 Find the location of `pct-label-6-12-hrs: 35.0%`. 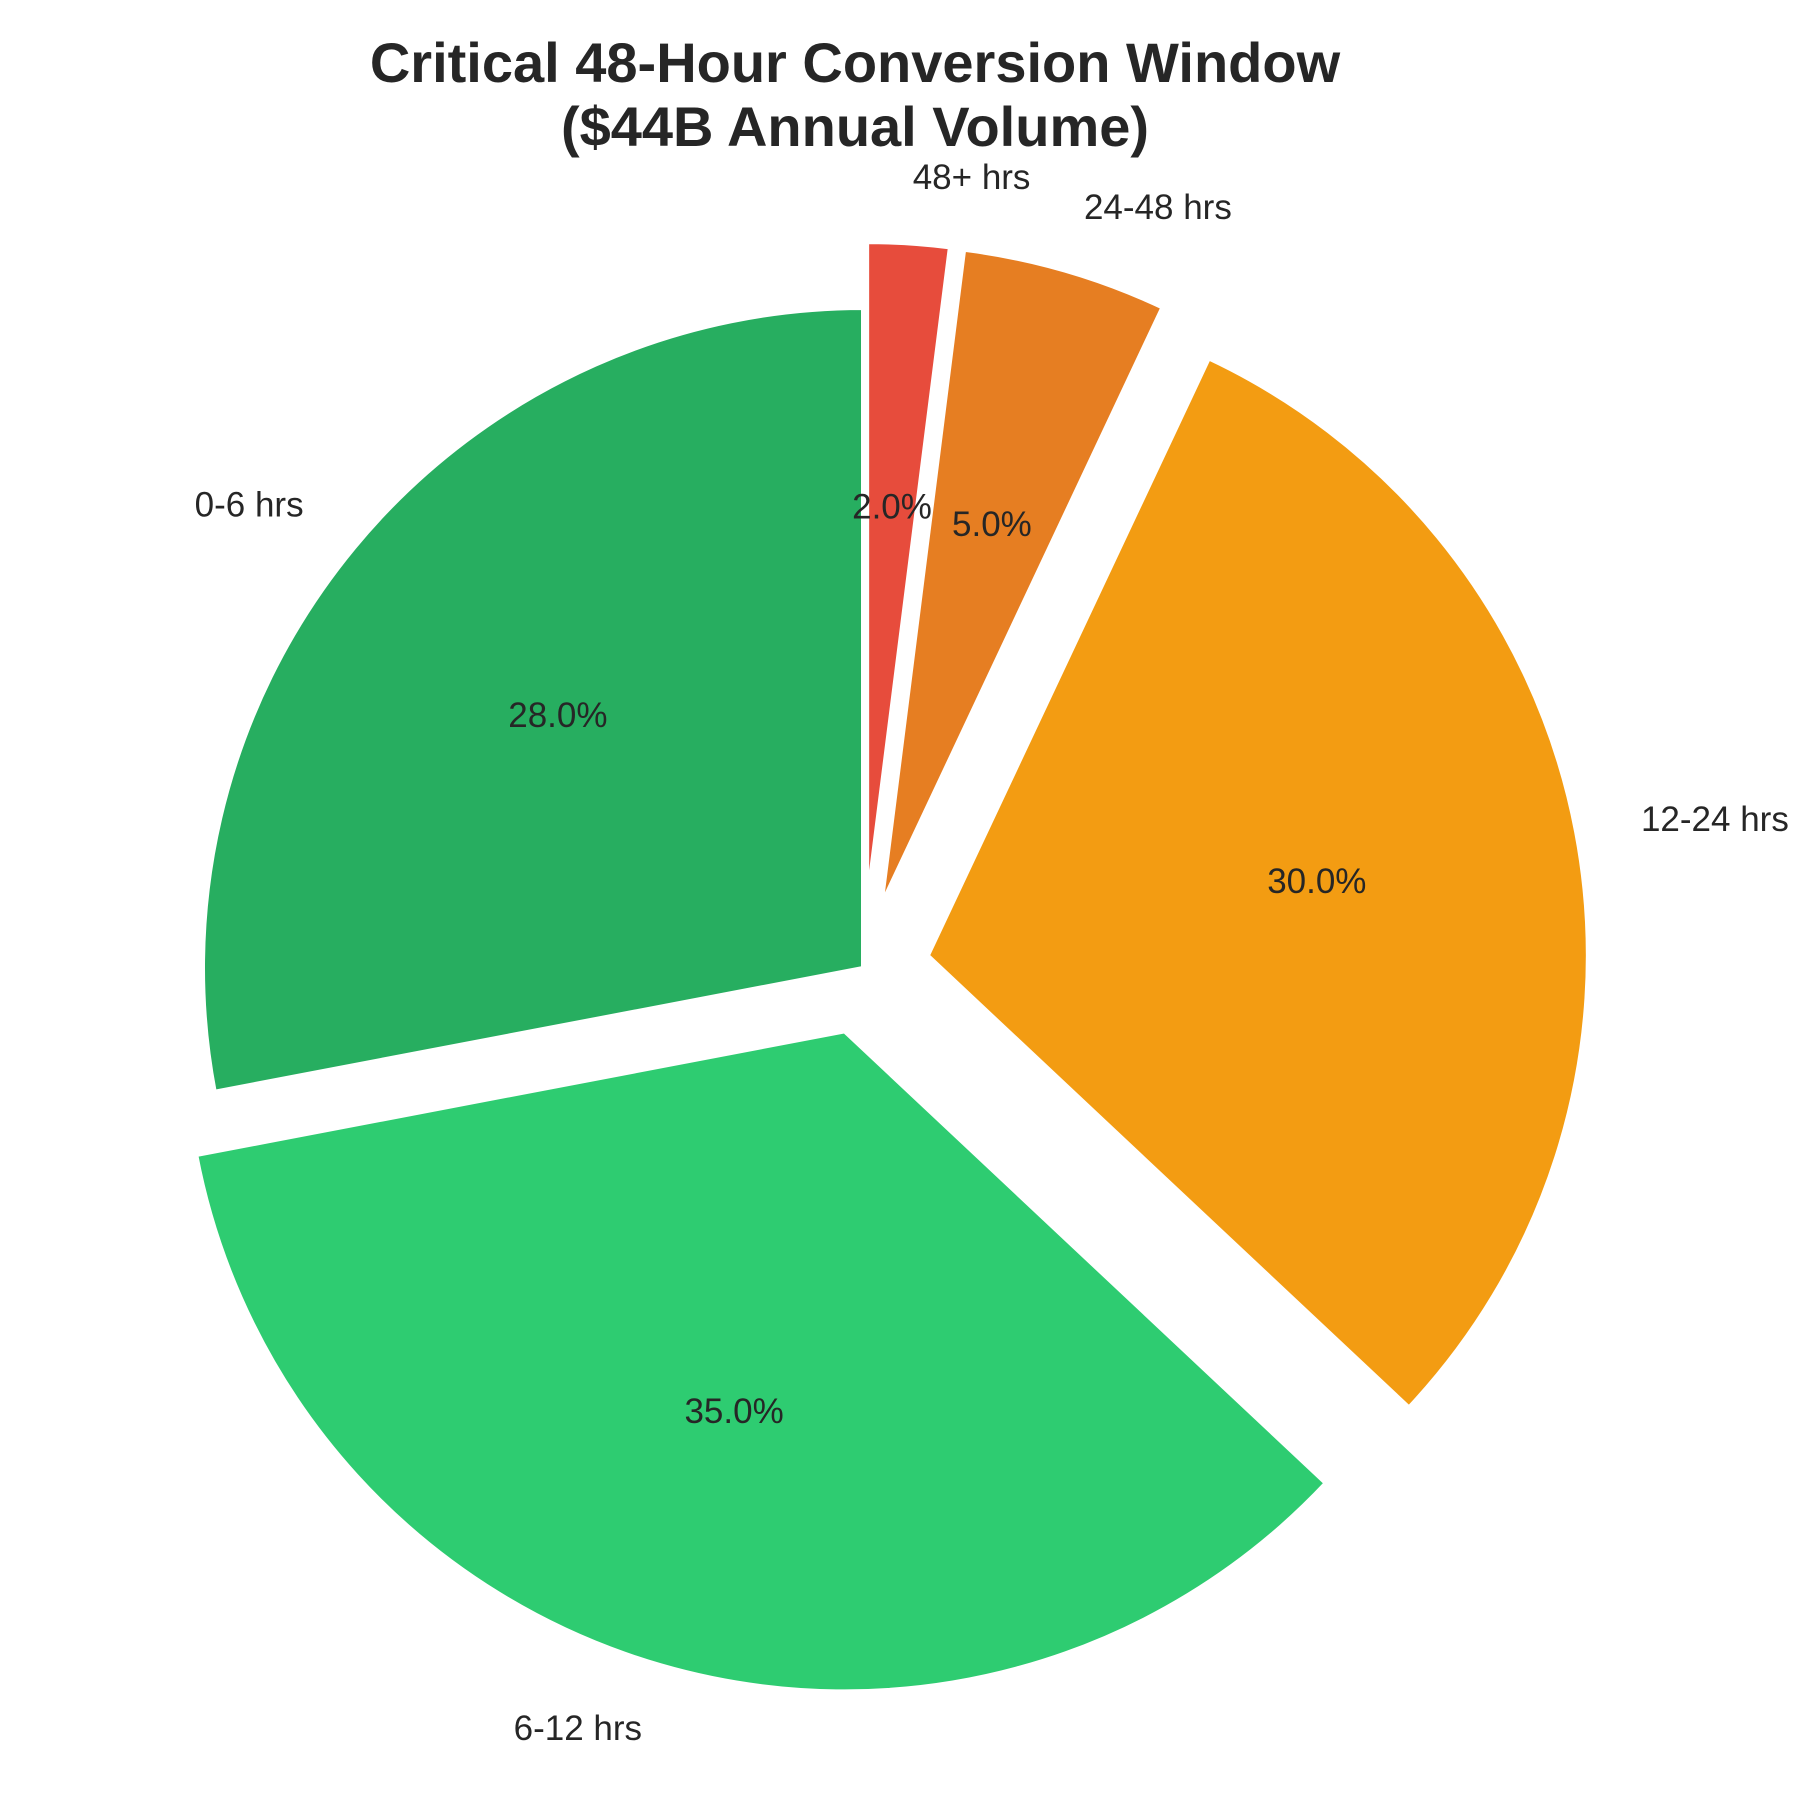

pct-label-6-12-hrs: 35.0% is located at coordinates (733, 1411).